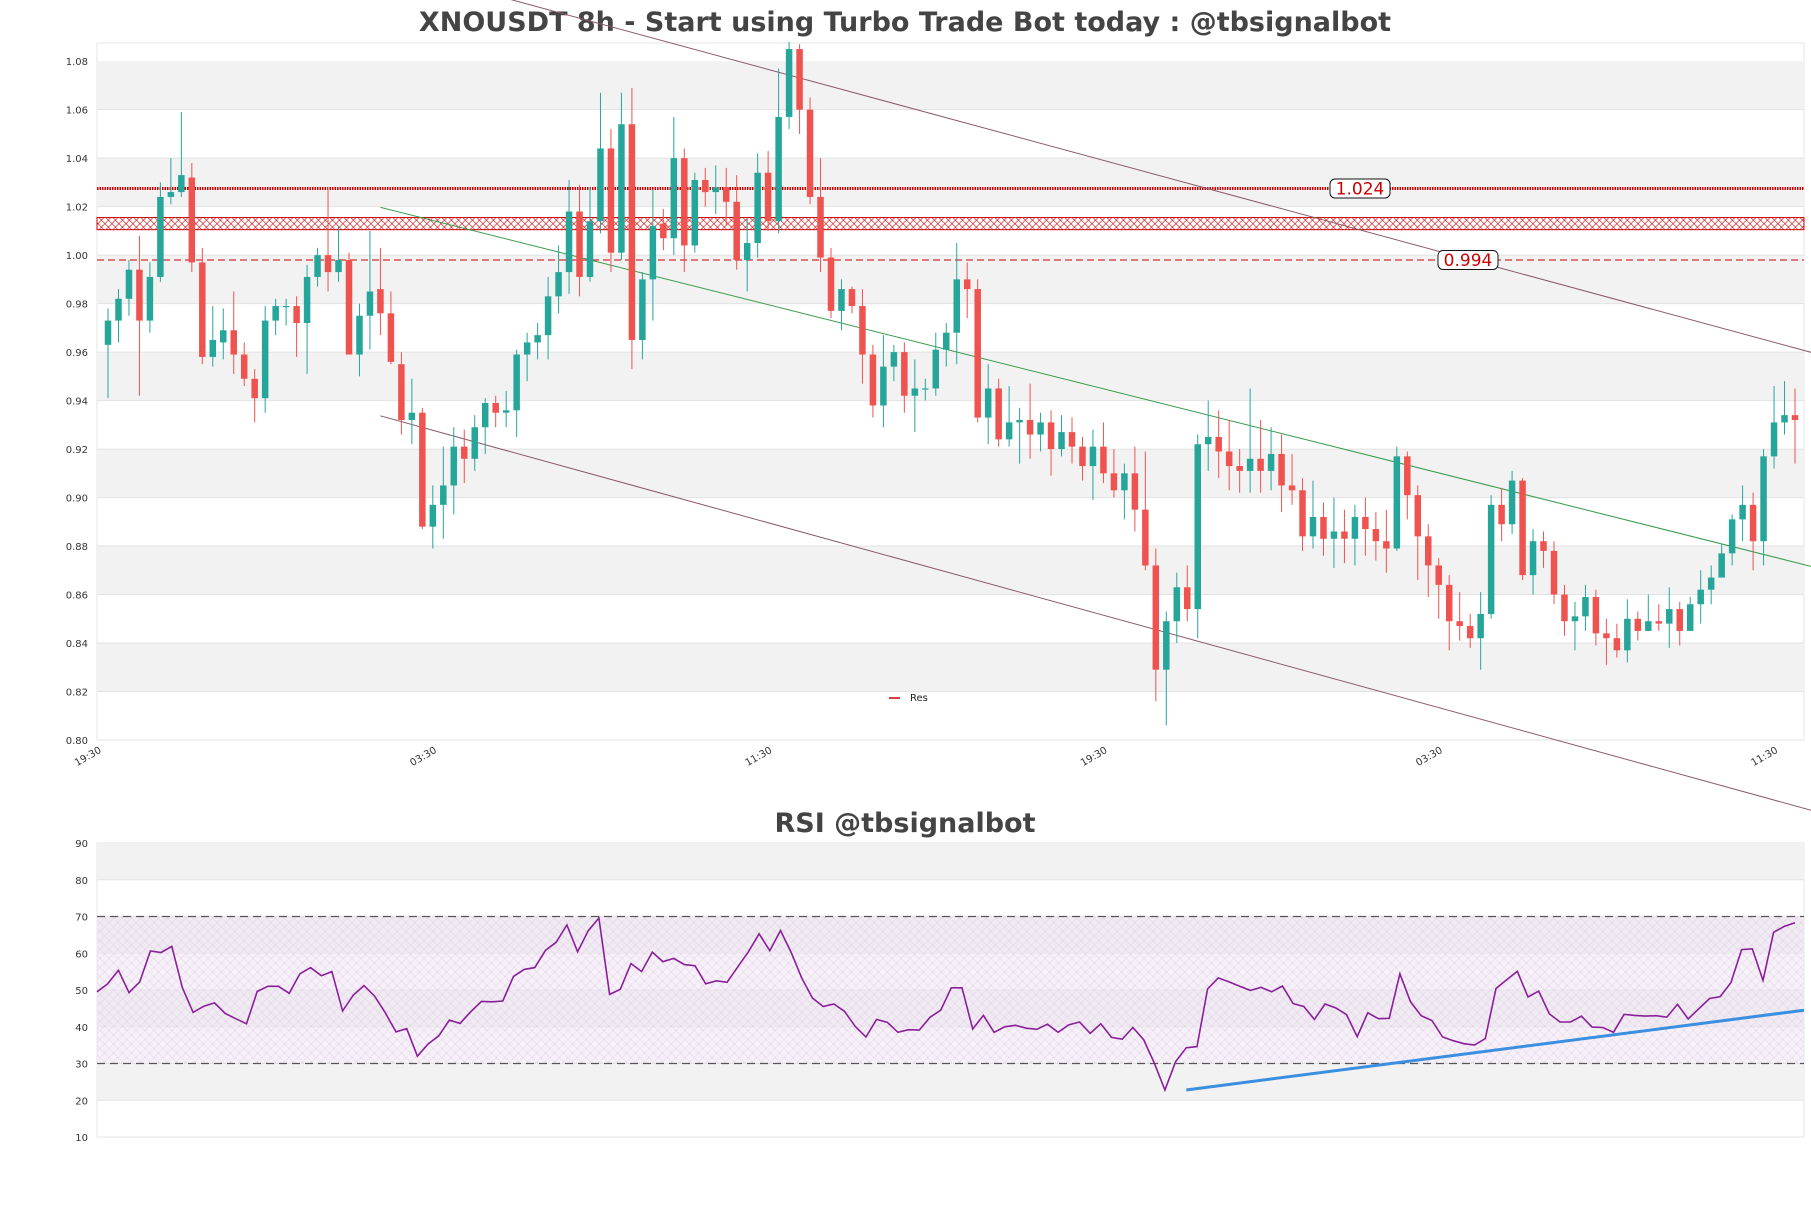  I want to click on price-band, so click(950, 182).